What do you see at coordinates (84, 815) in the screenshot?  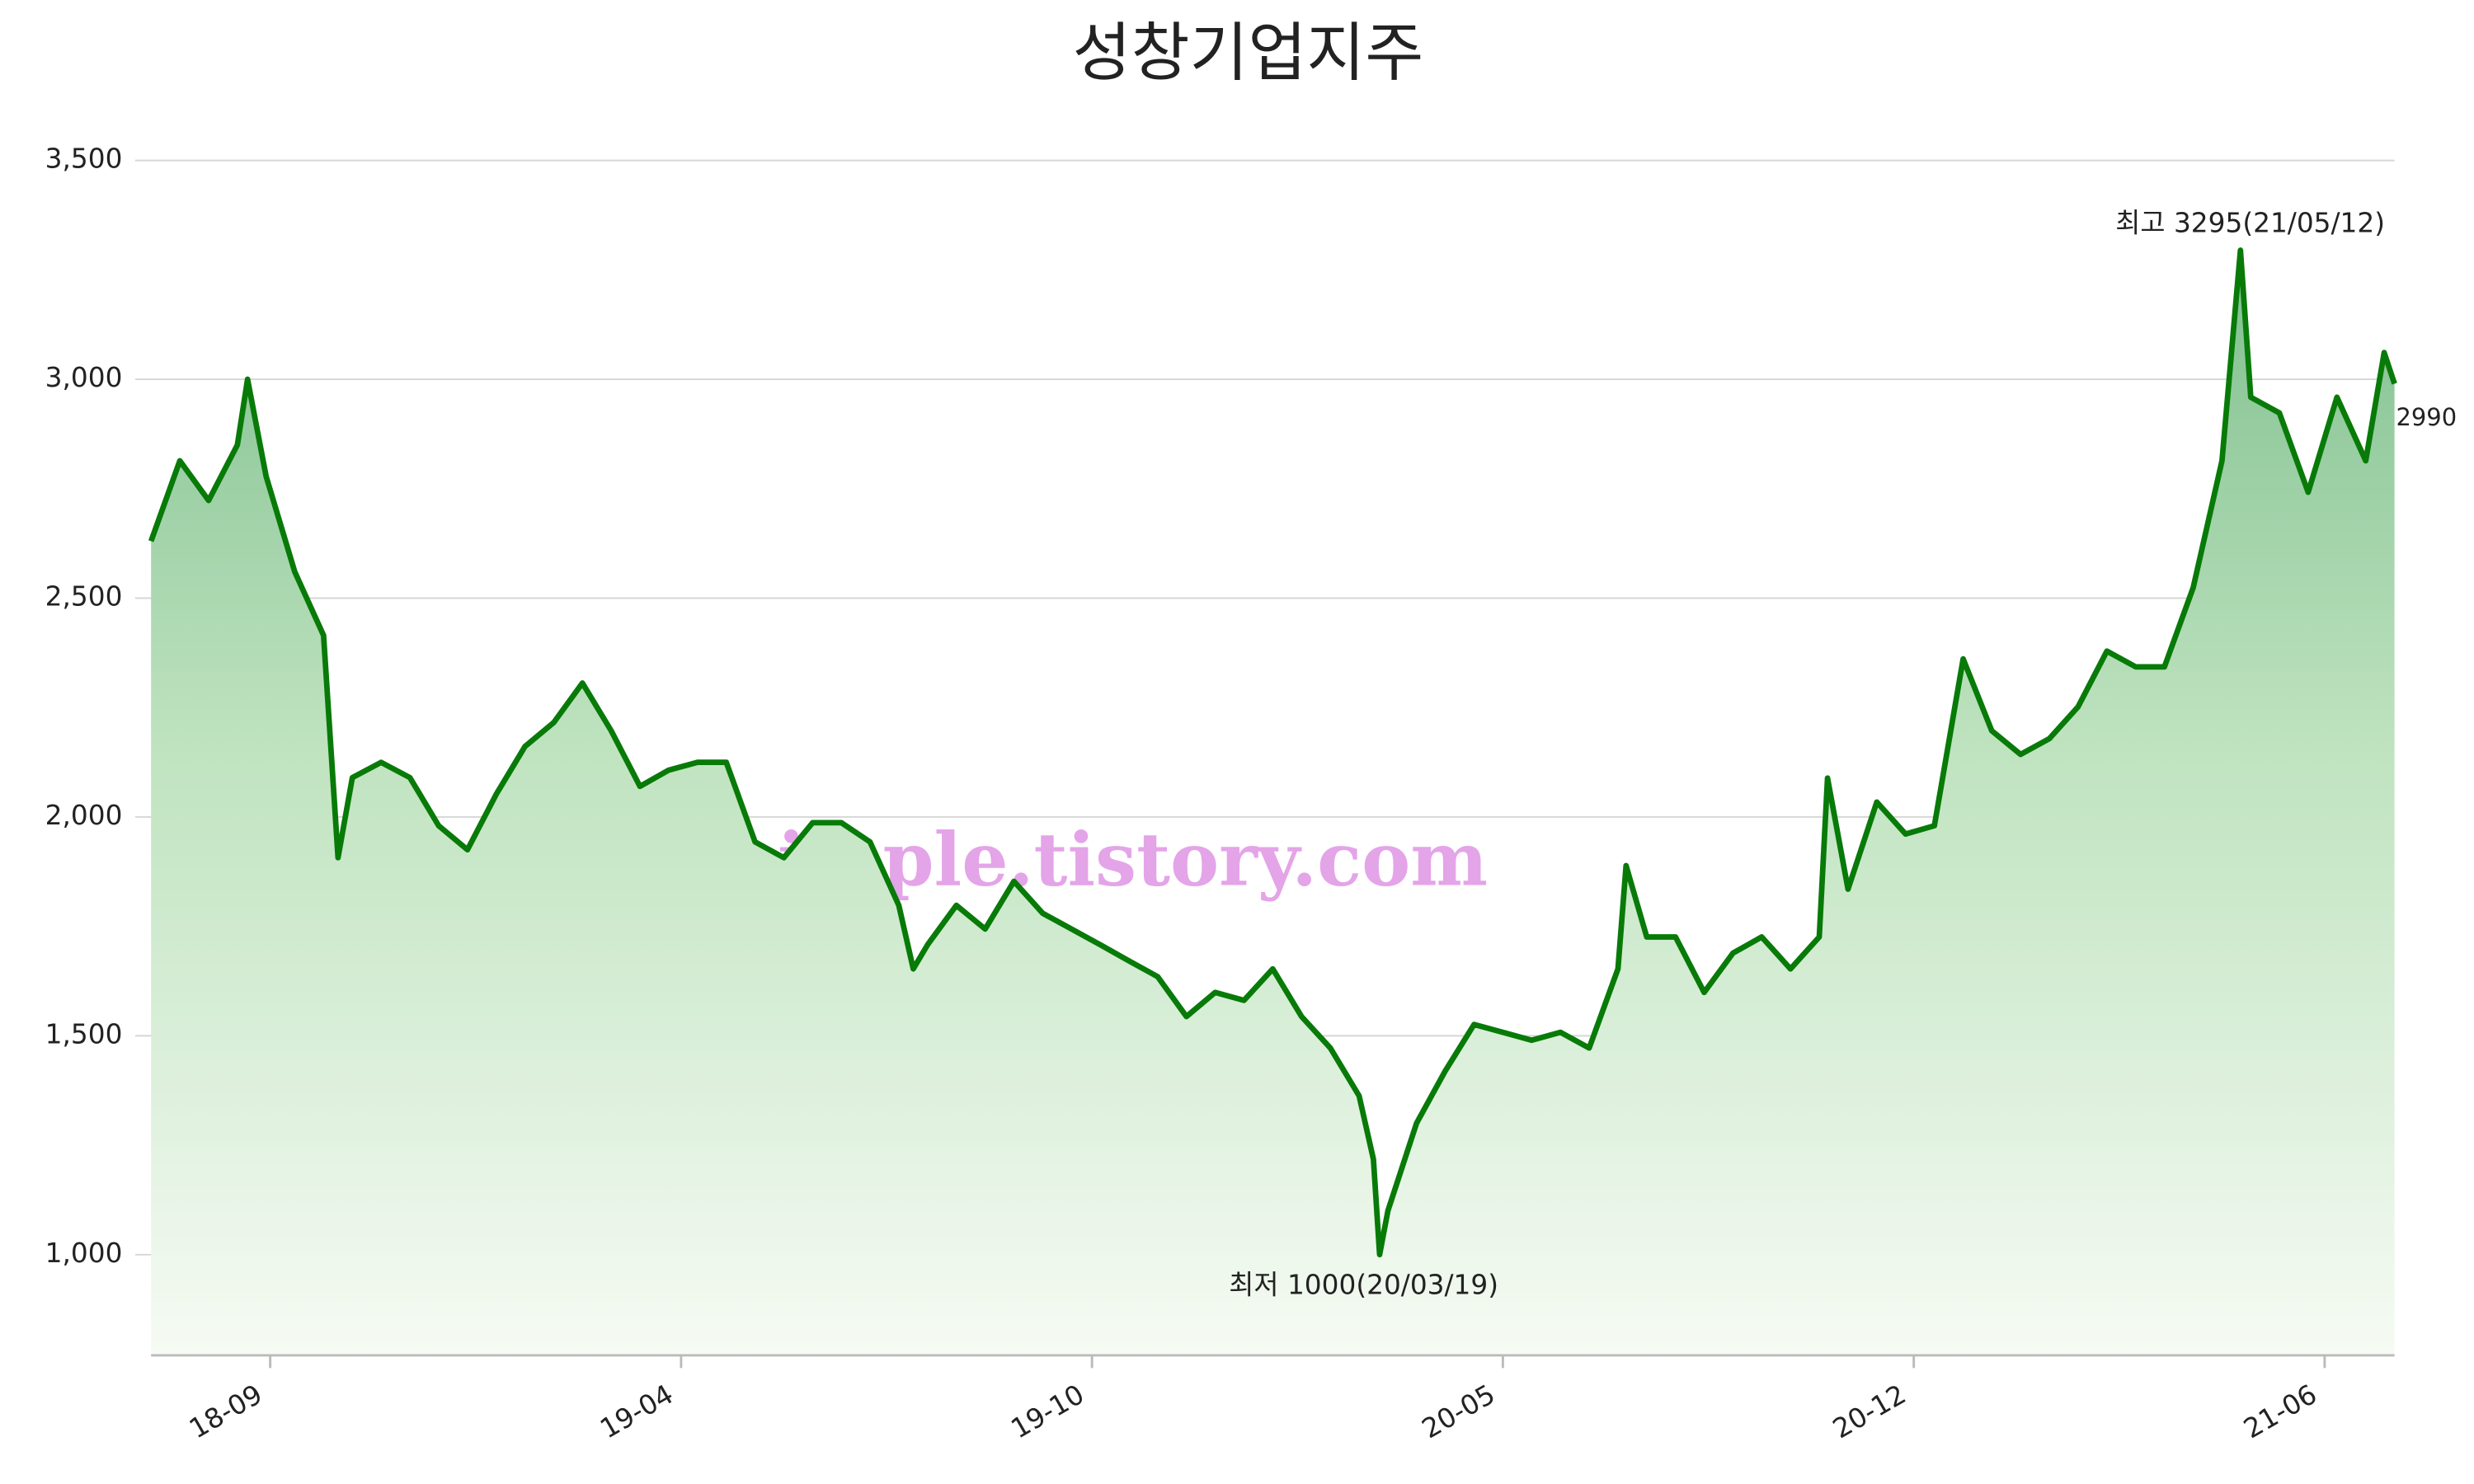 I see `y-tick-label: 2,000` at bounding box center [84, 815].